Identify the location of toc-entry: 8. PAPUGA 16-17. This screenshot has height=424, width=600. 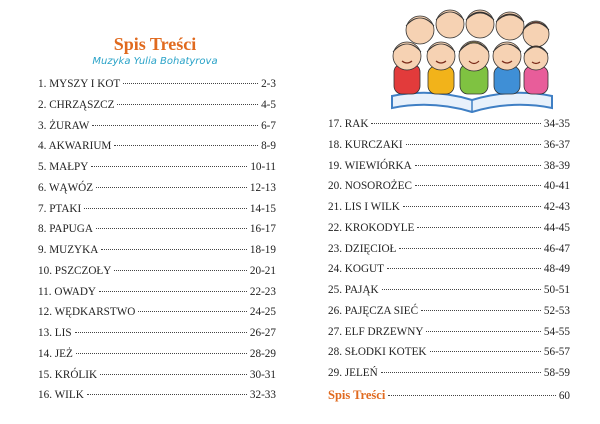
(157, 233).